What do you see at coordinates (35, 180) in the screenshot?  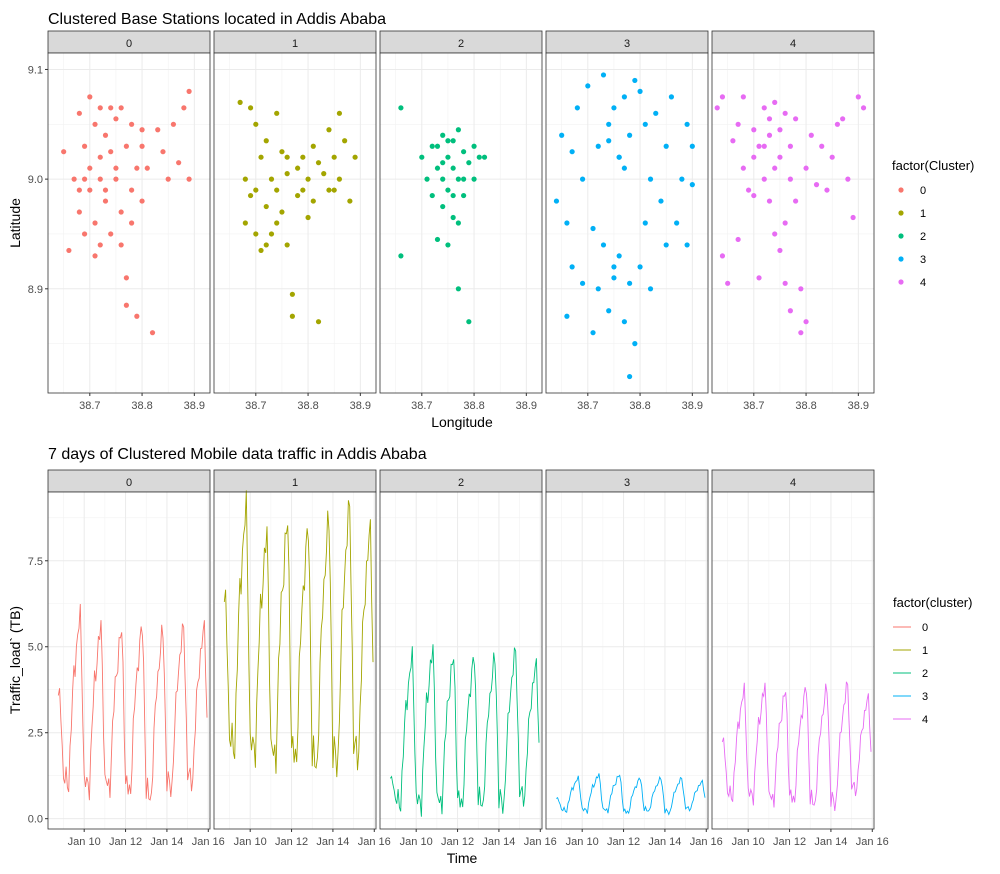 I see `y-tick-label: 9.0` at bounding box center [35, 180].